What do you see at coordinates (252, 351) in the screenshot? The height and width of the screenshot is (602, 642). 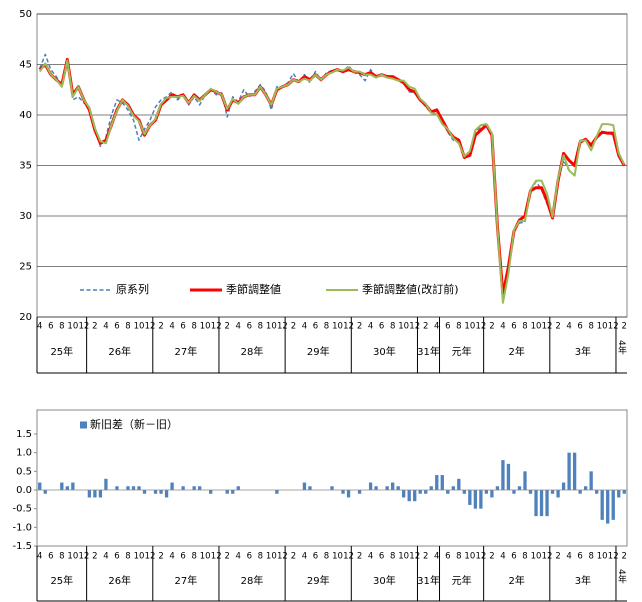 I see `year-label: 28年` at bounding box center [252, 351].